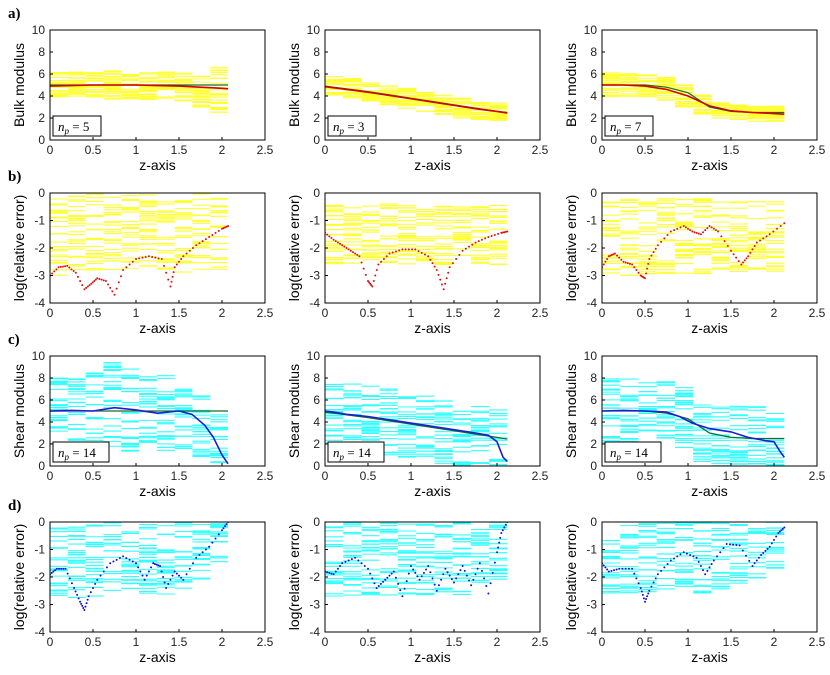 The width and height of the screenshot is (830, 675). What do you see at coordinates (356, 452) in the screenshot?
I see `np-legend: np = 14` at bounding box center [356, 452].